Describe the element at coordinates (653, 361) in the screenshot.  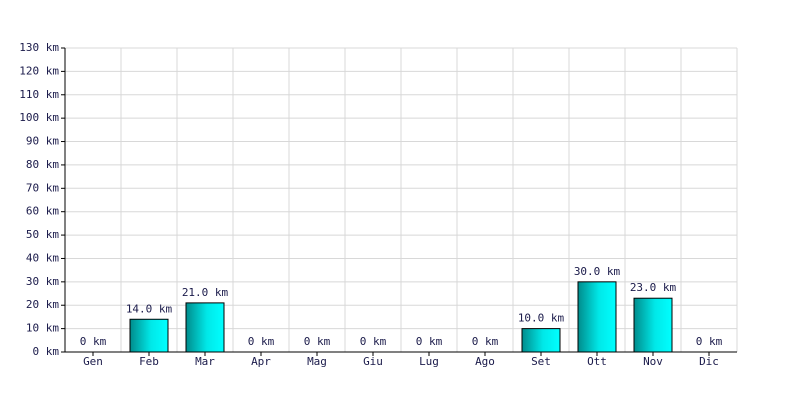
I see `x-tick-label: Nov` at that location.